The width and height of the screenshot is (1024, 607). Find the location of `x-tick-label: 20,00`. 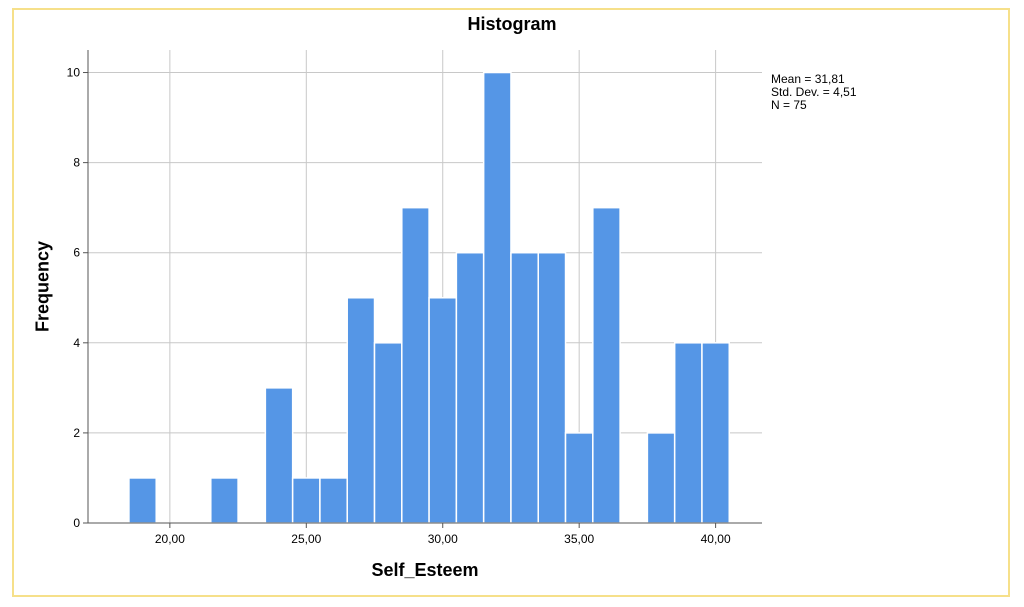

x-tick-label: 20,00 is located at coordinates (170, 539).